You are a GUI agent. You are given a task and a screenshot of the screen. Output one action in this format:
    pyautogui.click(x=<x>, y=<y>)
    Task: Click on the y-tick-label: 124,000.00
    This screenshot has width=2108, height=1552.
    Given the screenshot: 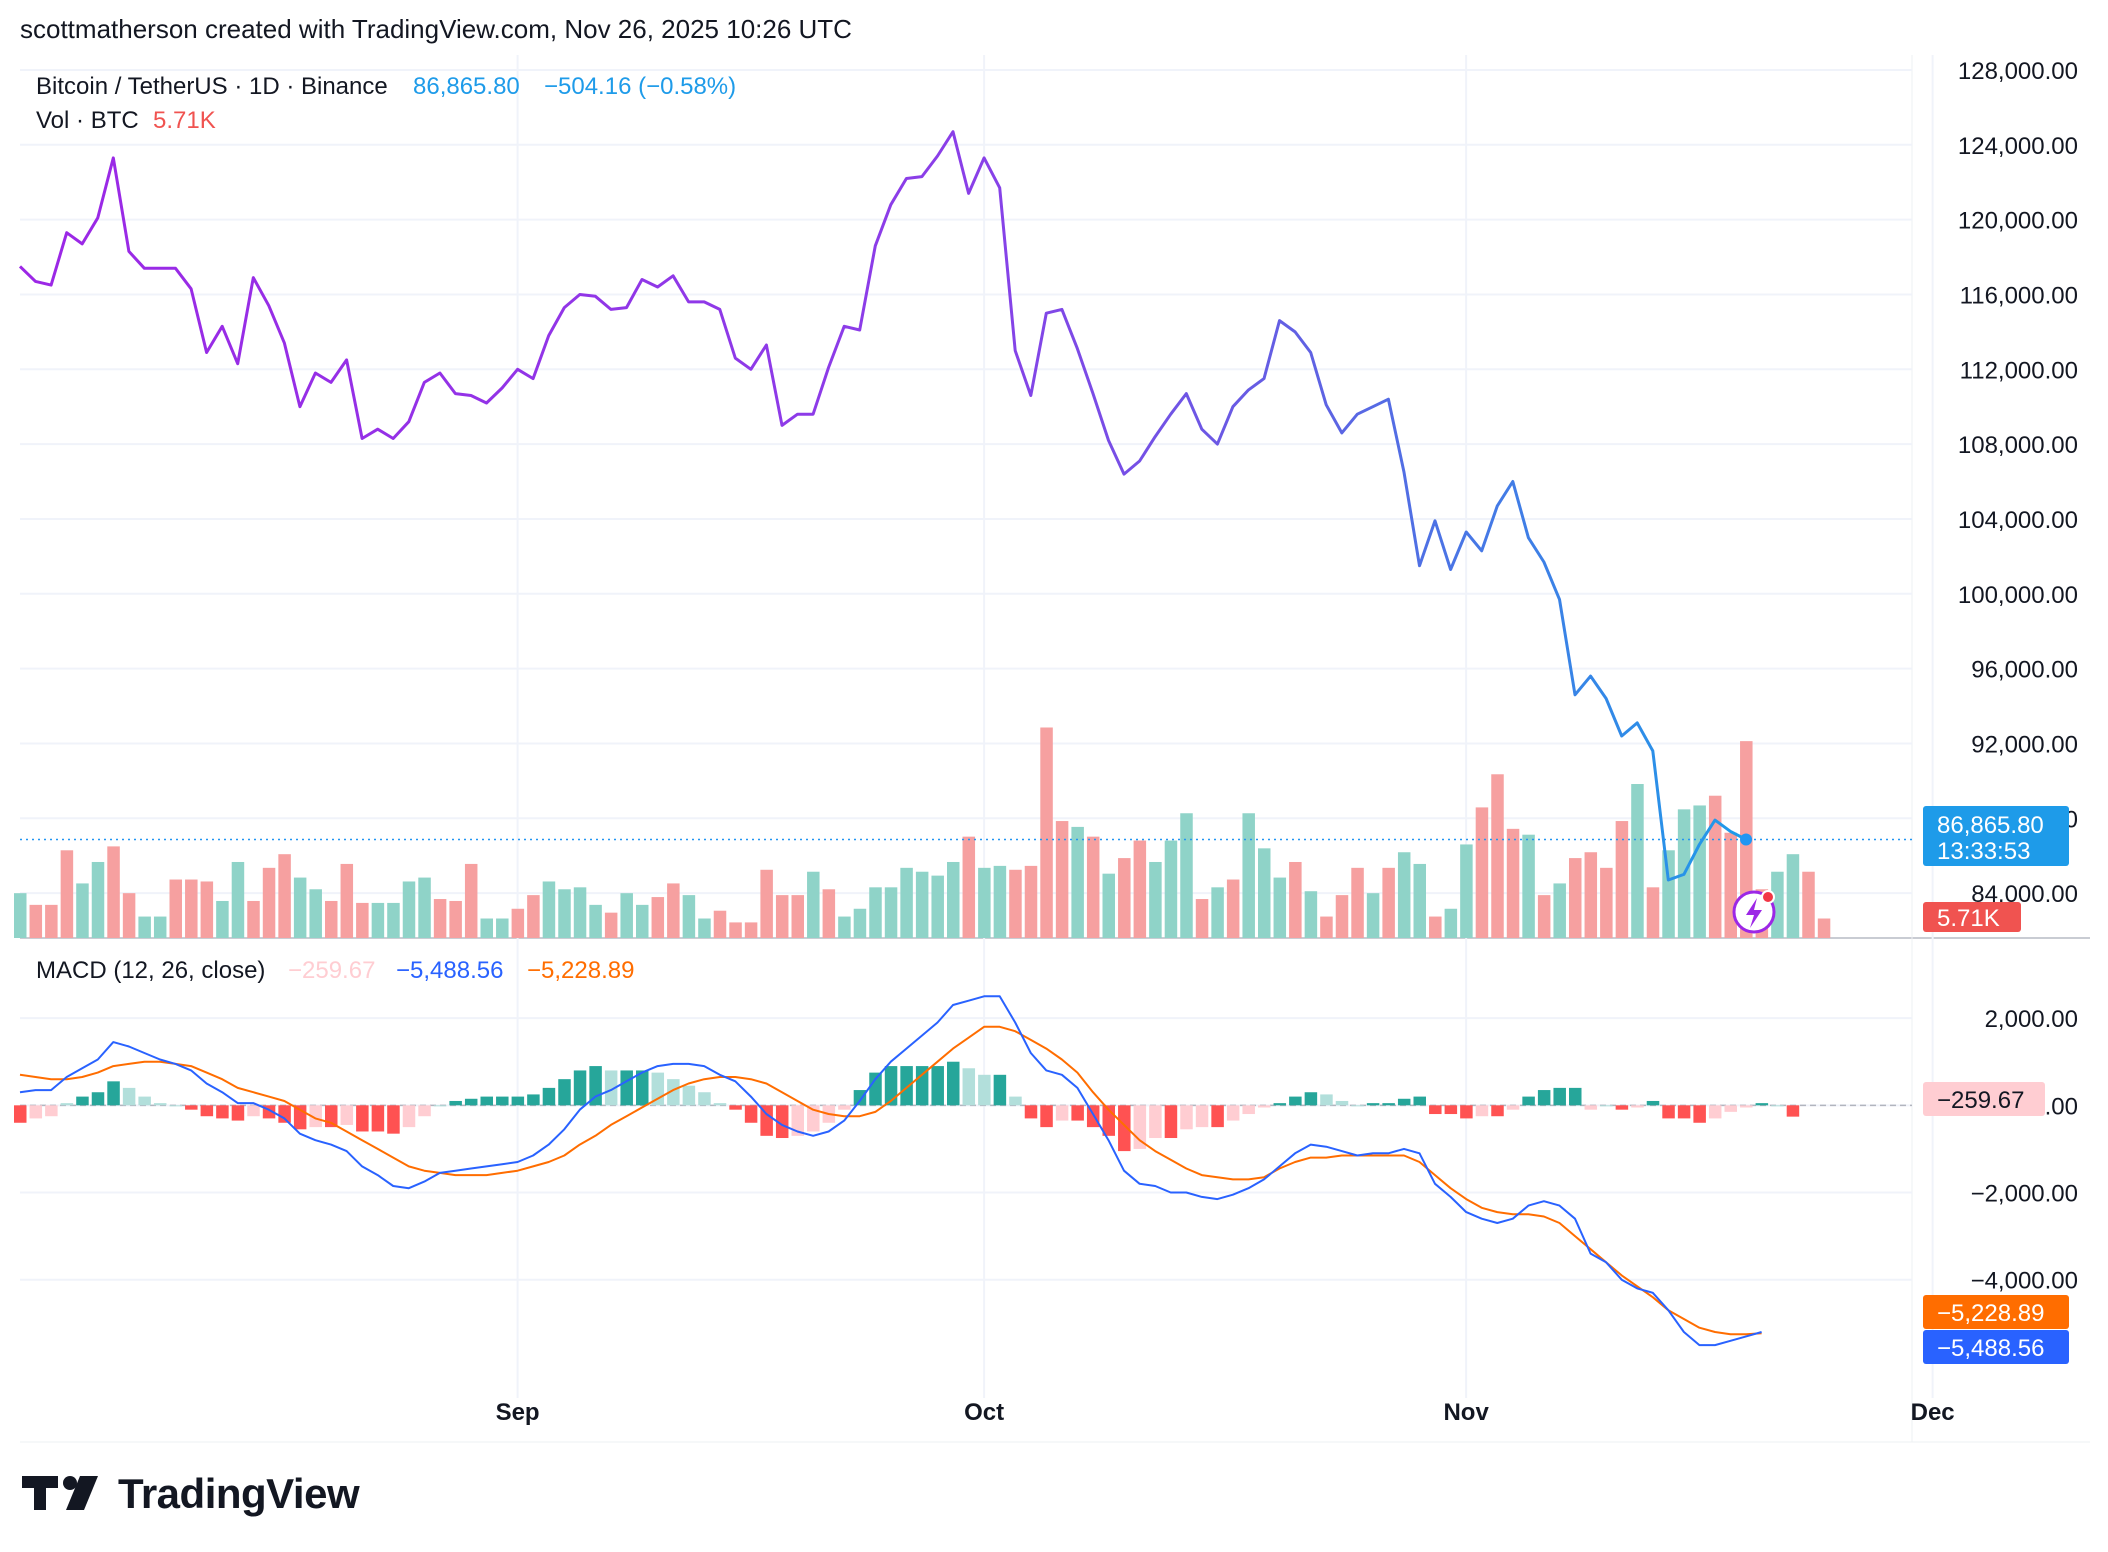 What is the action you would take?
    pyautogui.click(x=2018, y=146)
    